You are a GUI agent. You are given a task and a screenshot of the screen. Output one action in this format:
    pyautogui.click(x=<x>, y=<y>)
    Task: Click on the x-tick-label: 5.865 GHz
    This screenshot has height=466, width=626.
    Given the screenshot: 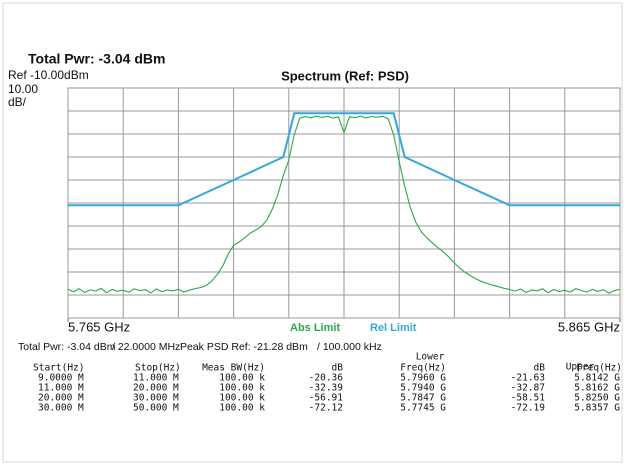 What is the action you would take?
    pyautogui.click(x=589, y=326)
    